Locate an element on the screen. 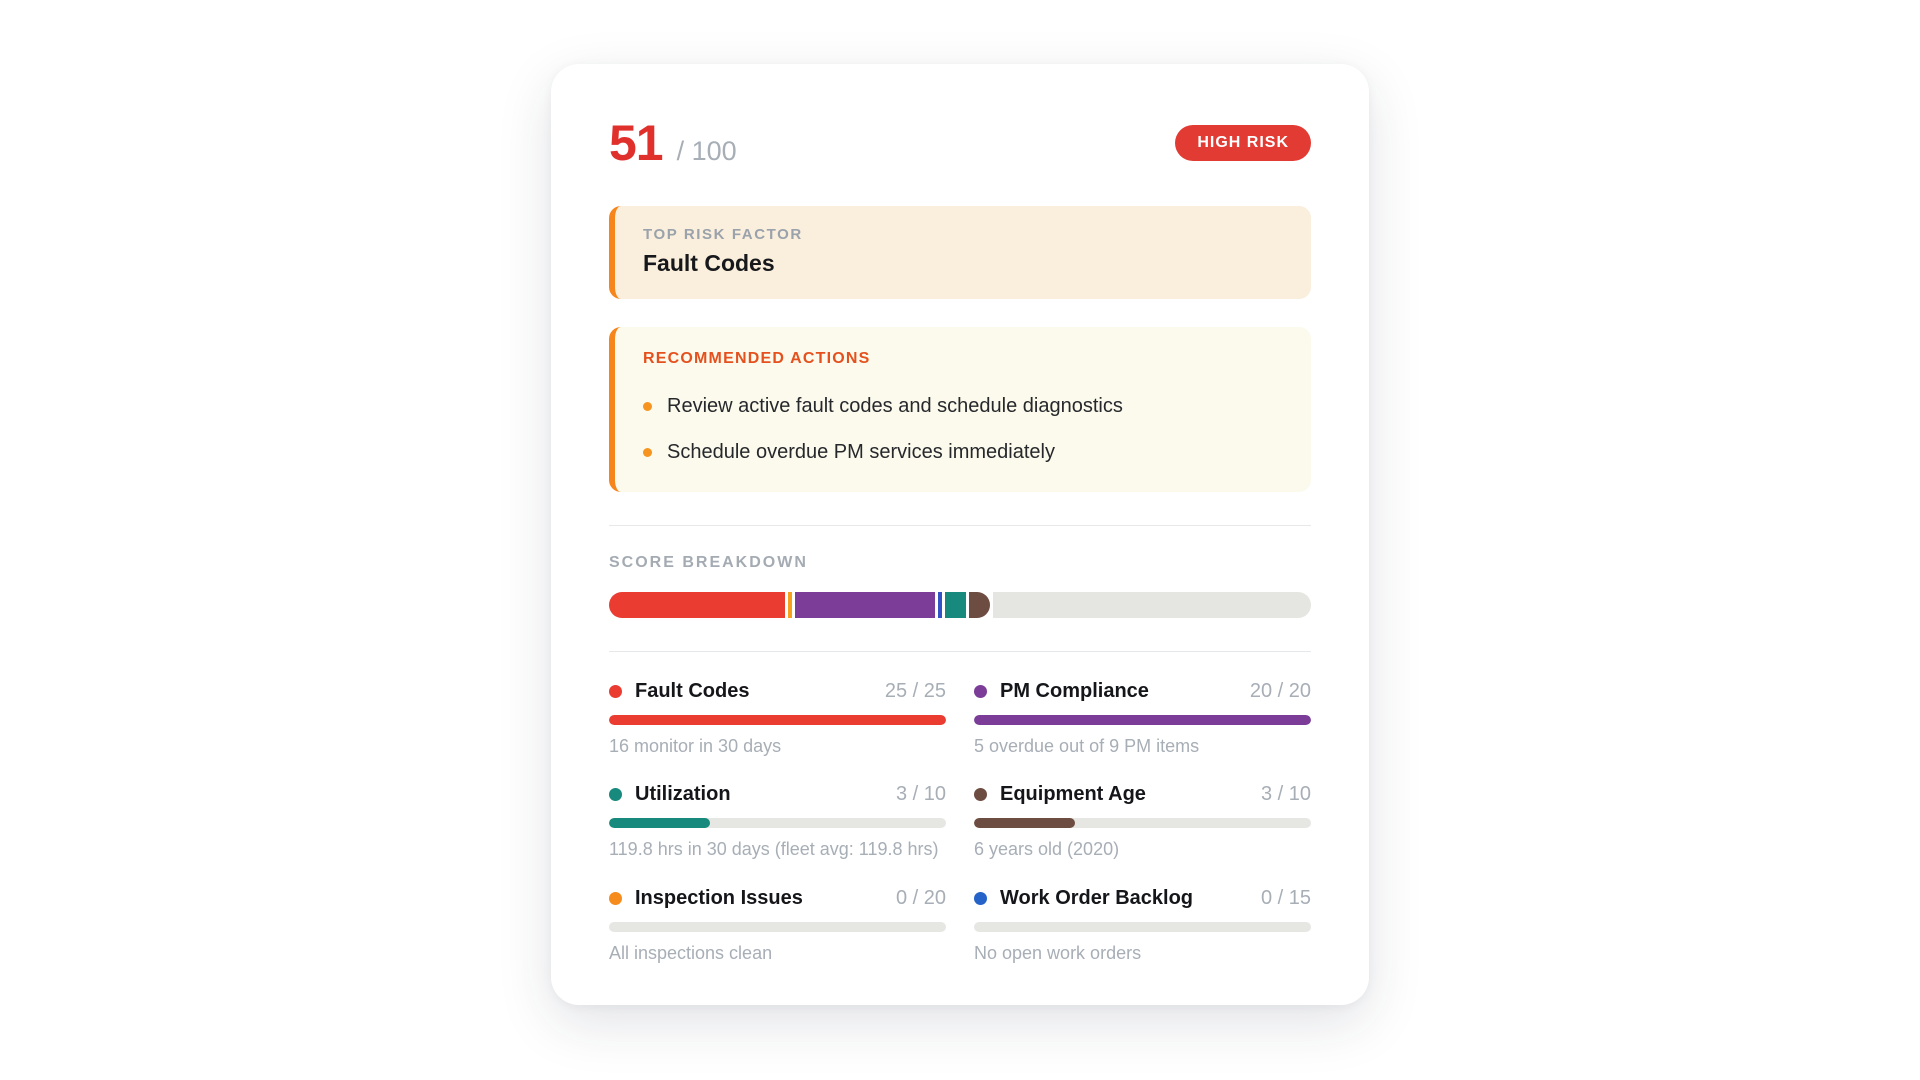 The image size is (1920, 1080). metric-header: Fault Codes 25 / 25 is located at coordinates (777, 691).